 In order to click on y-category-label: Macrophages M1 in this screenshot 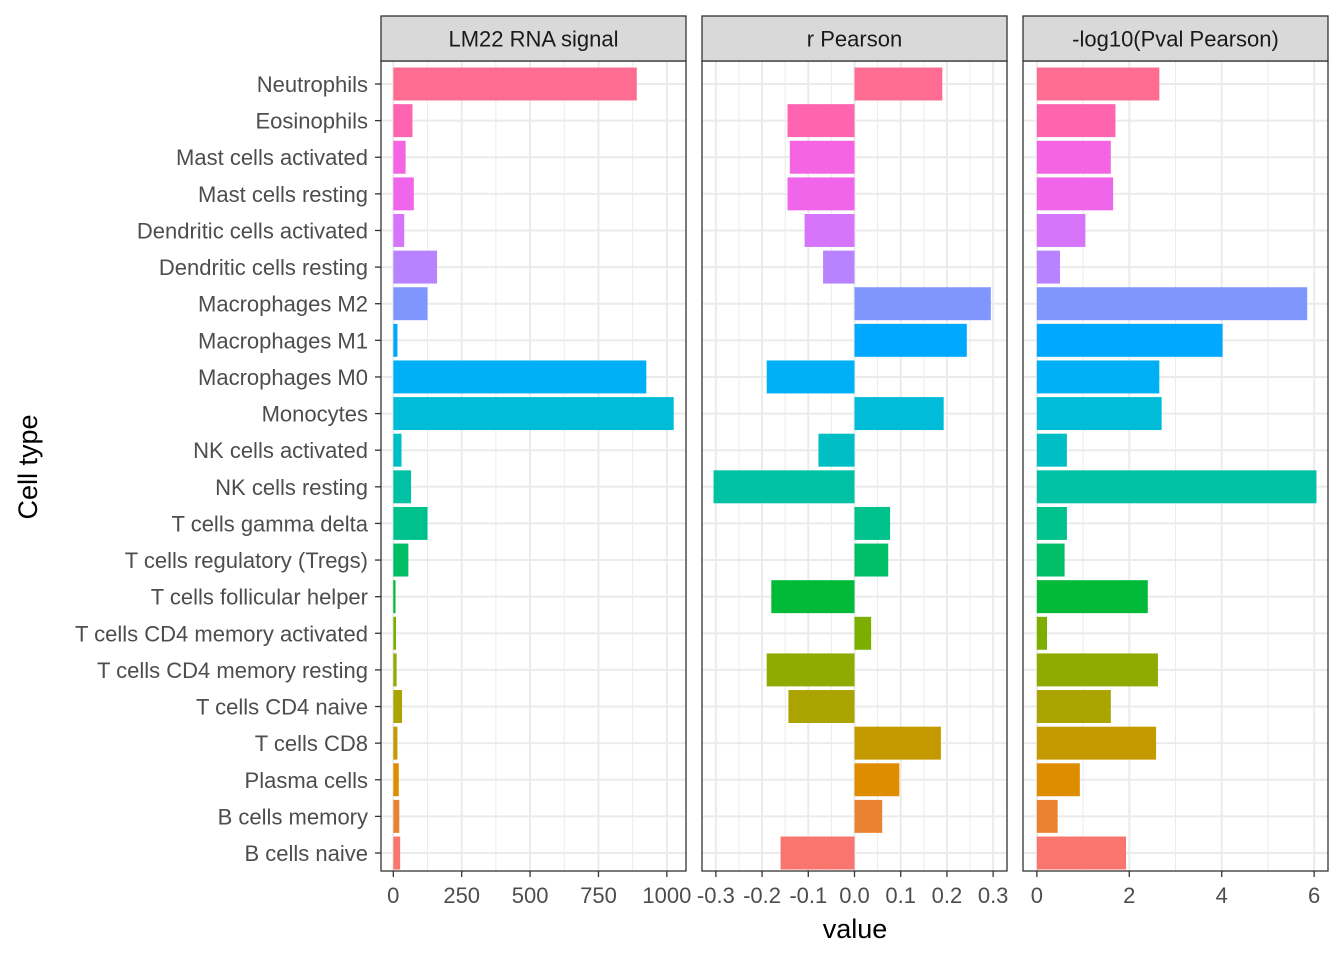, I will do `click(283, 340)`.